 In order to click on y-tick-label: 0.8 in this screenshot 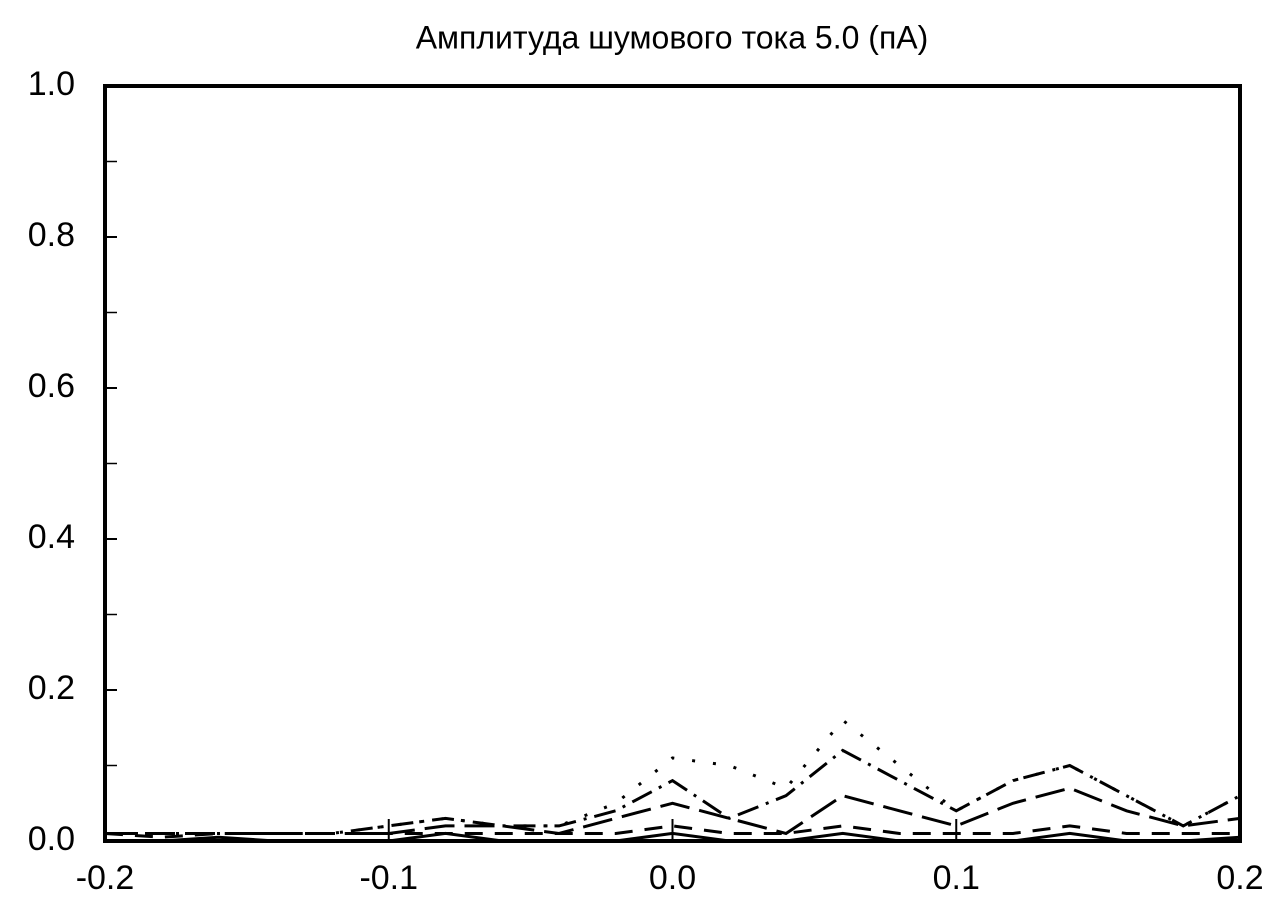, I will do `click(51, 235)`.